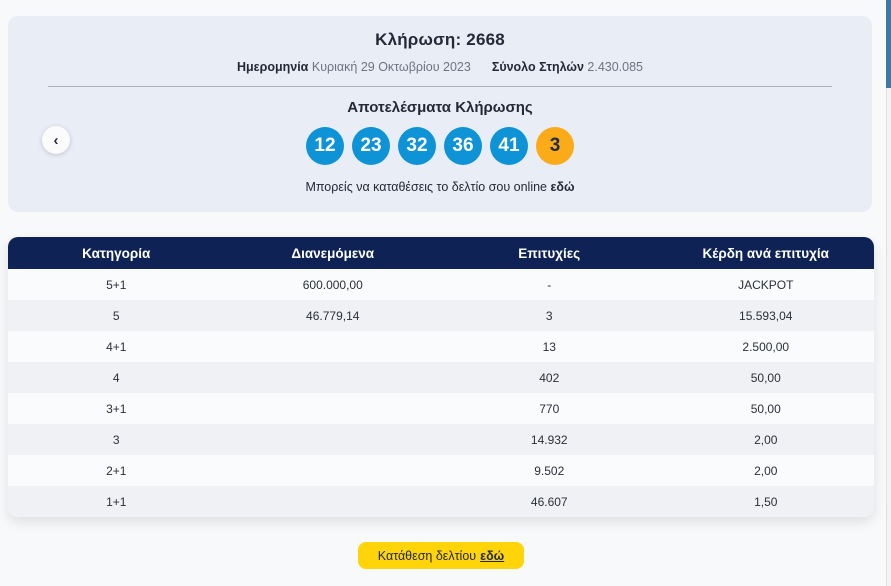 This screenshot has height=586, width=891. What do you see at coordinates (549, 315) in the screenshot?
I see `winners-cell: 3` at bounding box center [549, 315].